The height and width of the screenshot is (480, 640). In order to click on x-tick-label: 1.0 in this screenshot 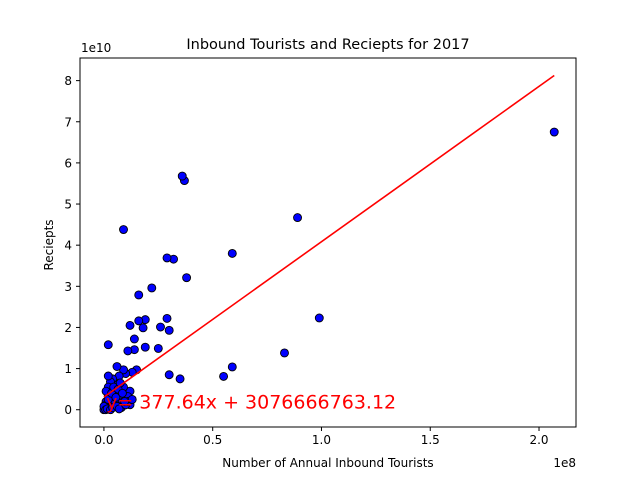, I will do `click(321, 440)`.